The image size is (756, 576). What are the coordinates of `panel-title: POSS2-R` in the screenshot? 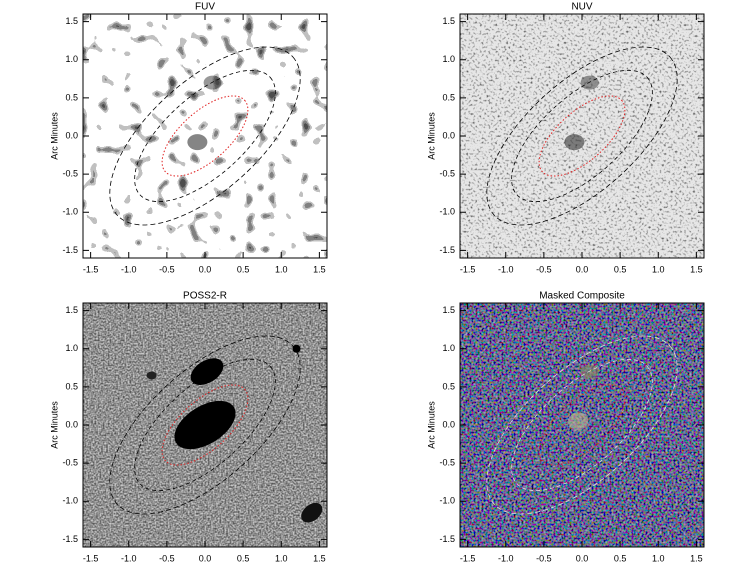 It's located at (205, 296).